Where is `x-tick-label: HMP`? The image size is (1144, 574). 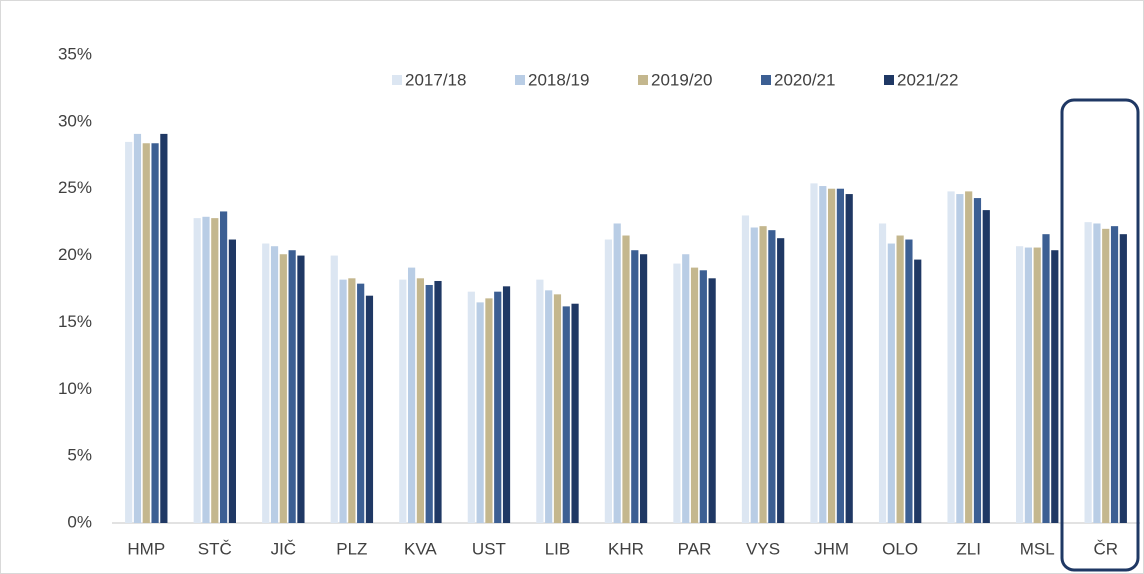
x-tick-label: HMP is located at coordinates (146, 548).